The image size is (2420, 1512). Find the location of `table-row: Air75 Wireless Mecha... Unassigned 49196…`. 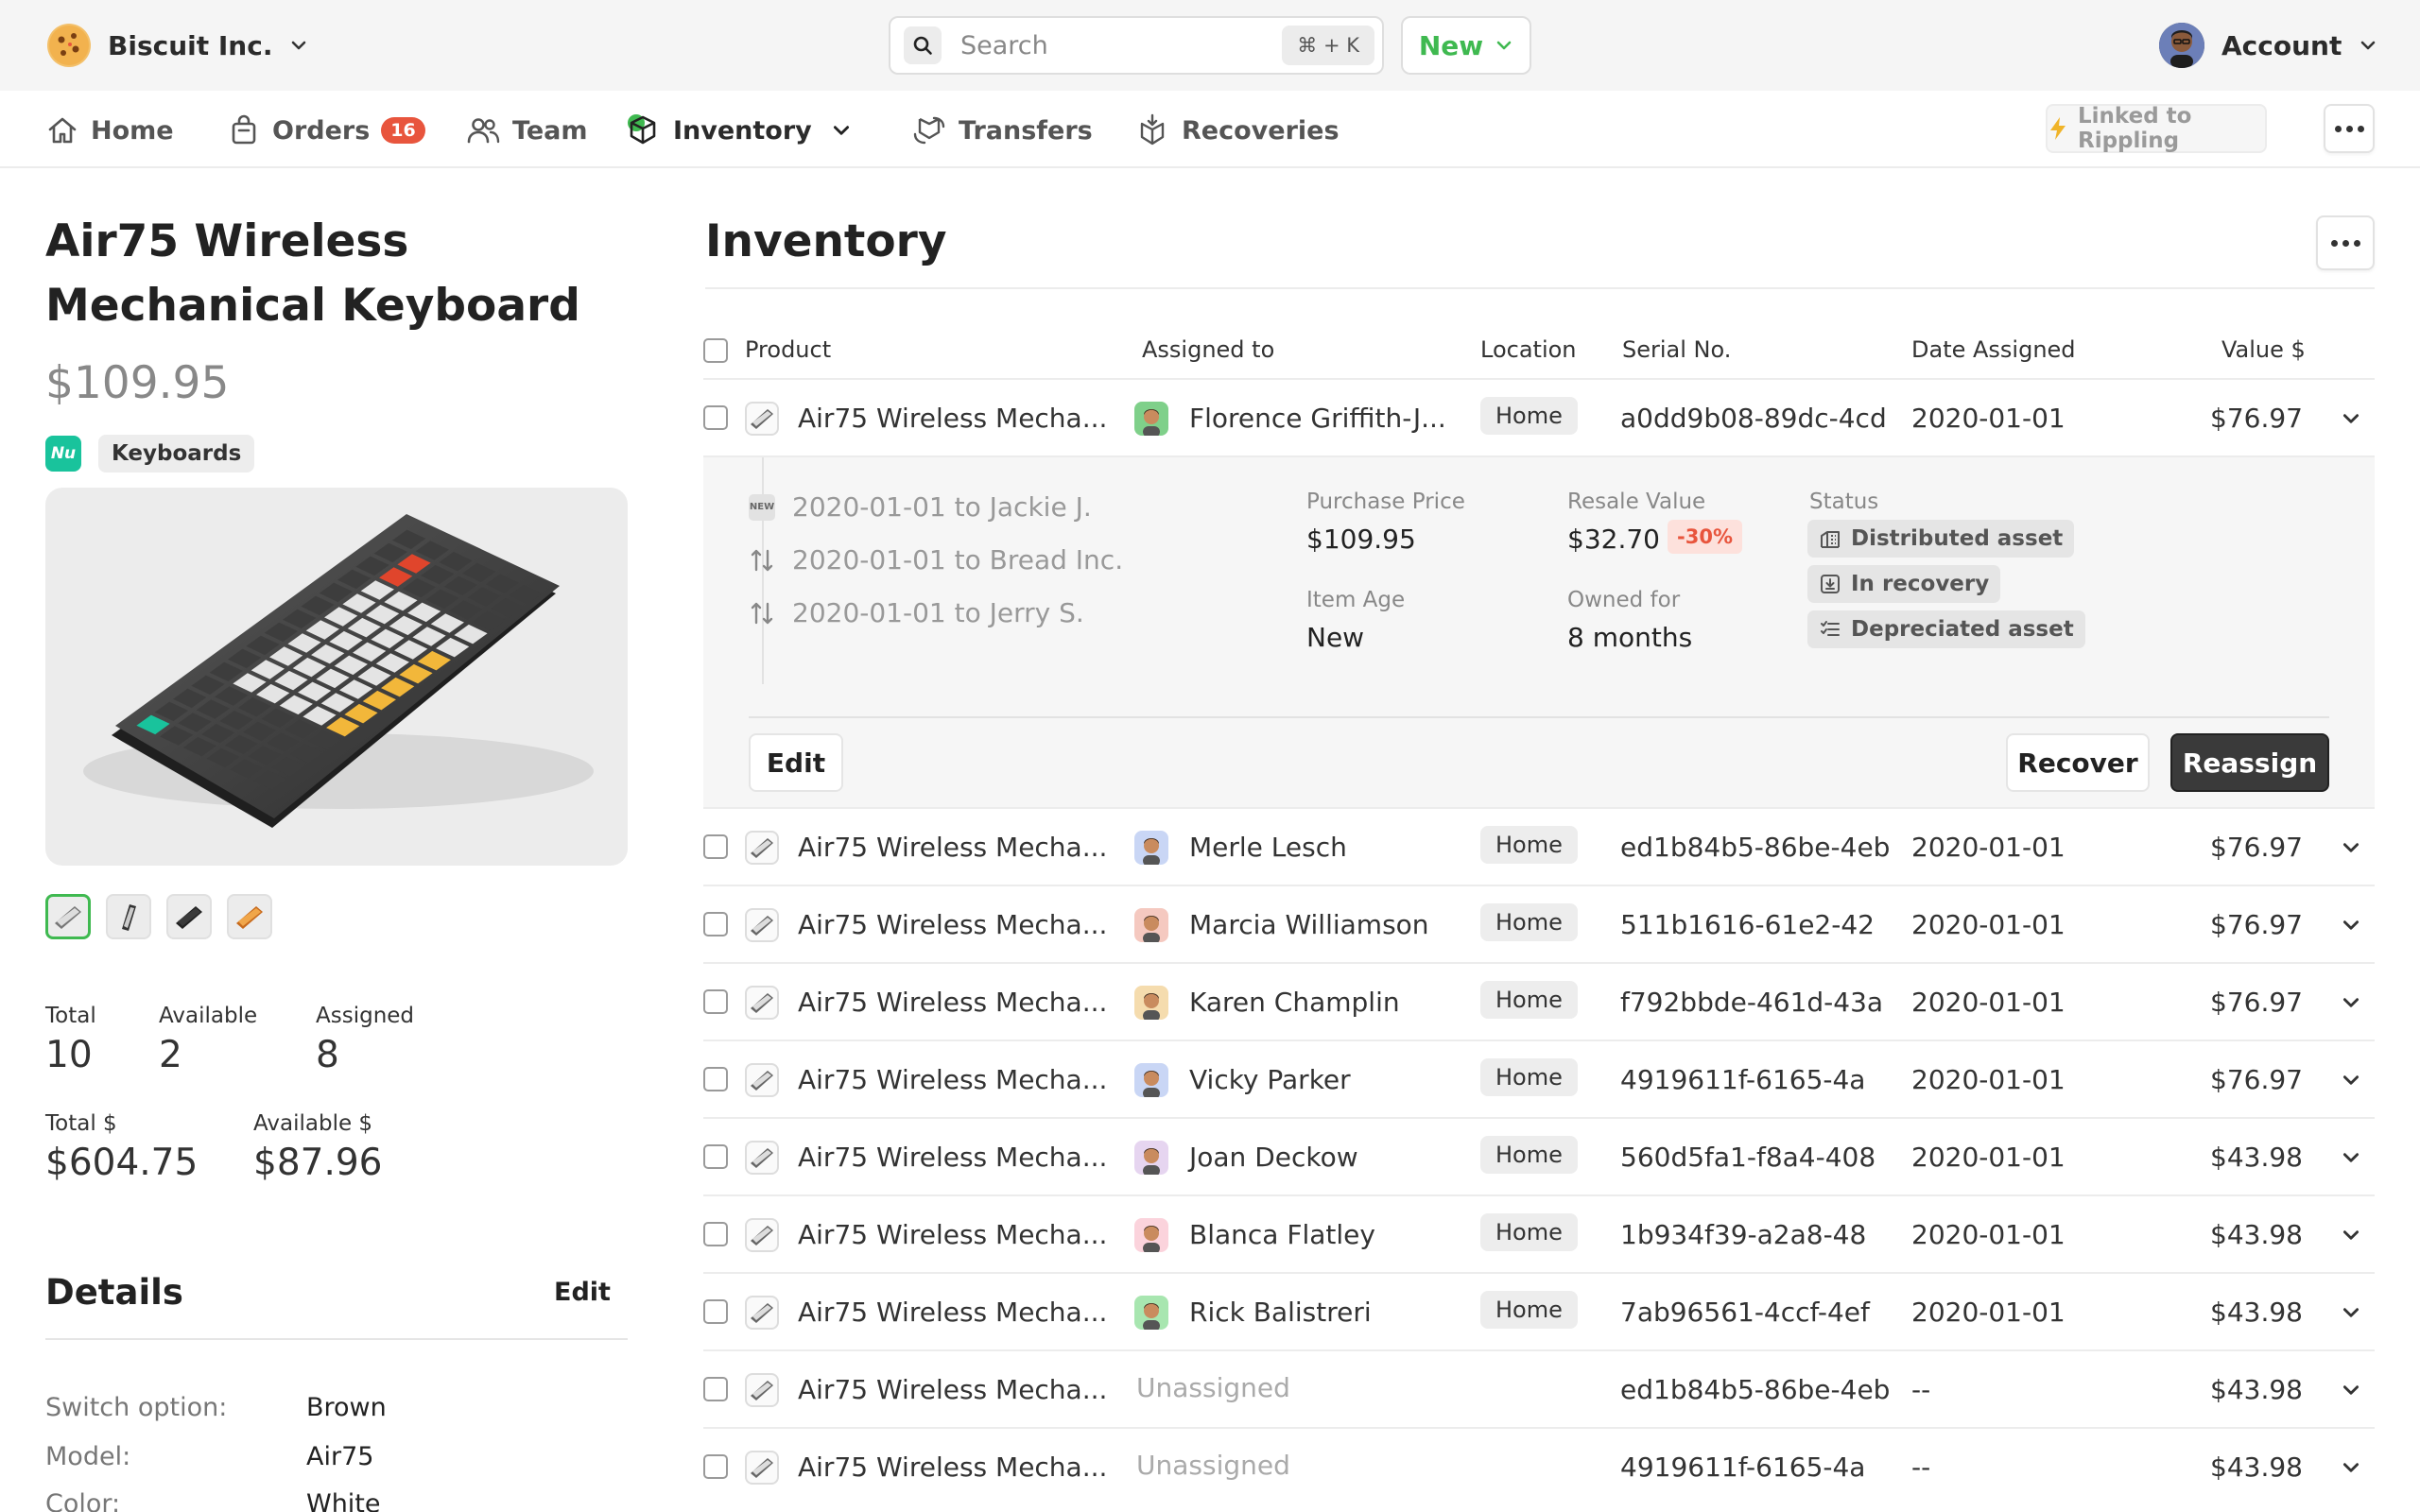

table-row: Air75 Wireless Mecha... Unassigned 49196… is located at coordinates (1539, 1465).